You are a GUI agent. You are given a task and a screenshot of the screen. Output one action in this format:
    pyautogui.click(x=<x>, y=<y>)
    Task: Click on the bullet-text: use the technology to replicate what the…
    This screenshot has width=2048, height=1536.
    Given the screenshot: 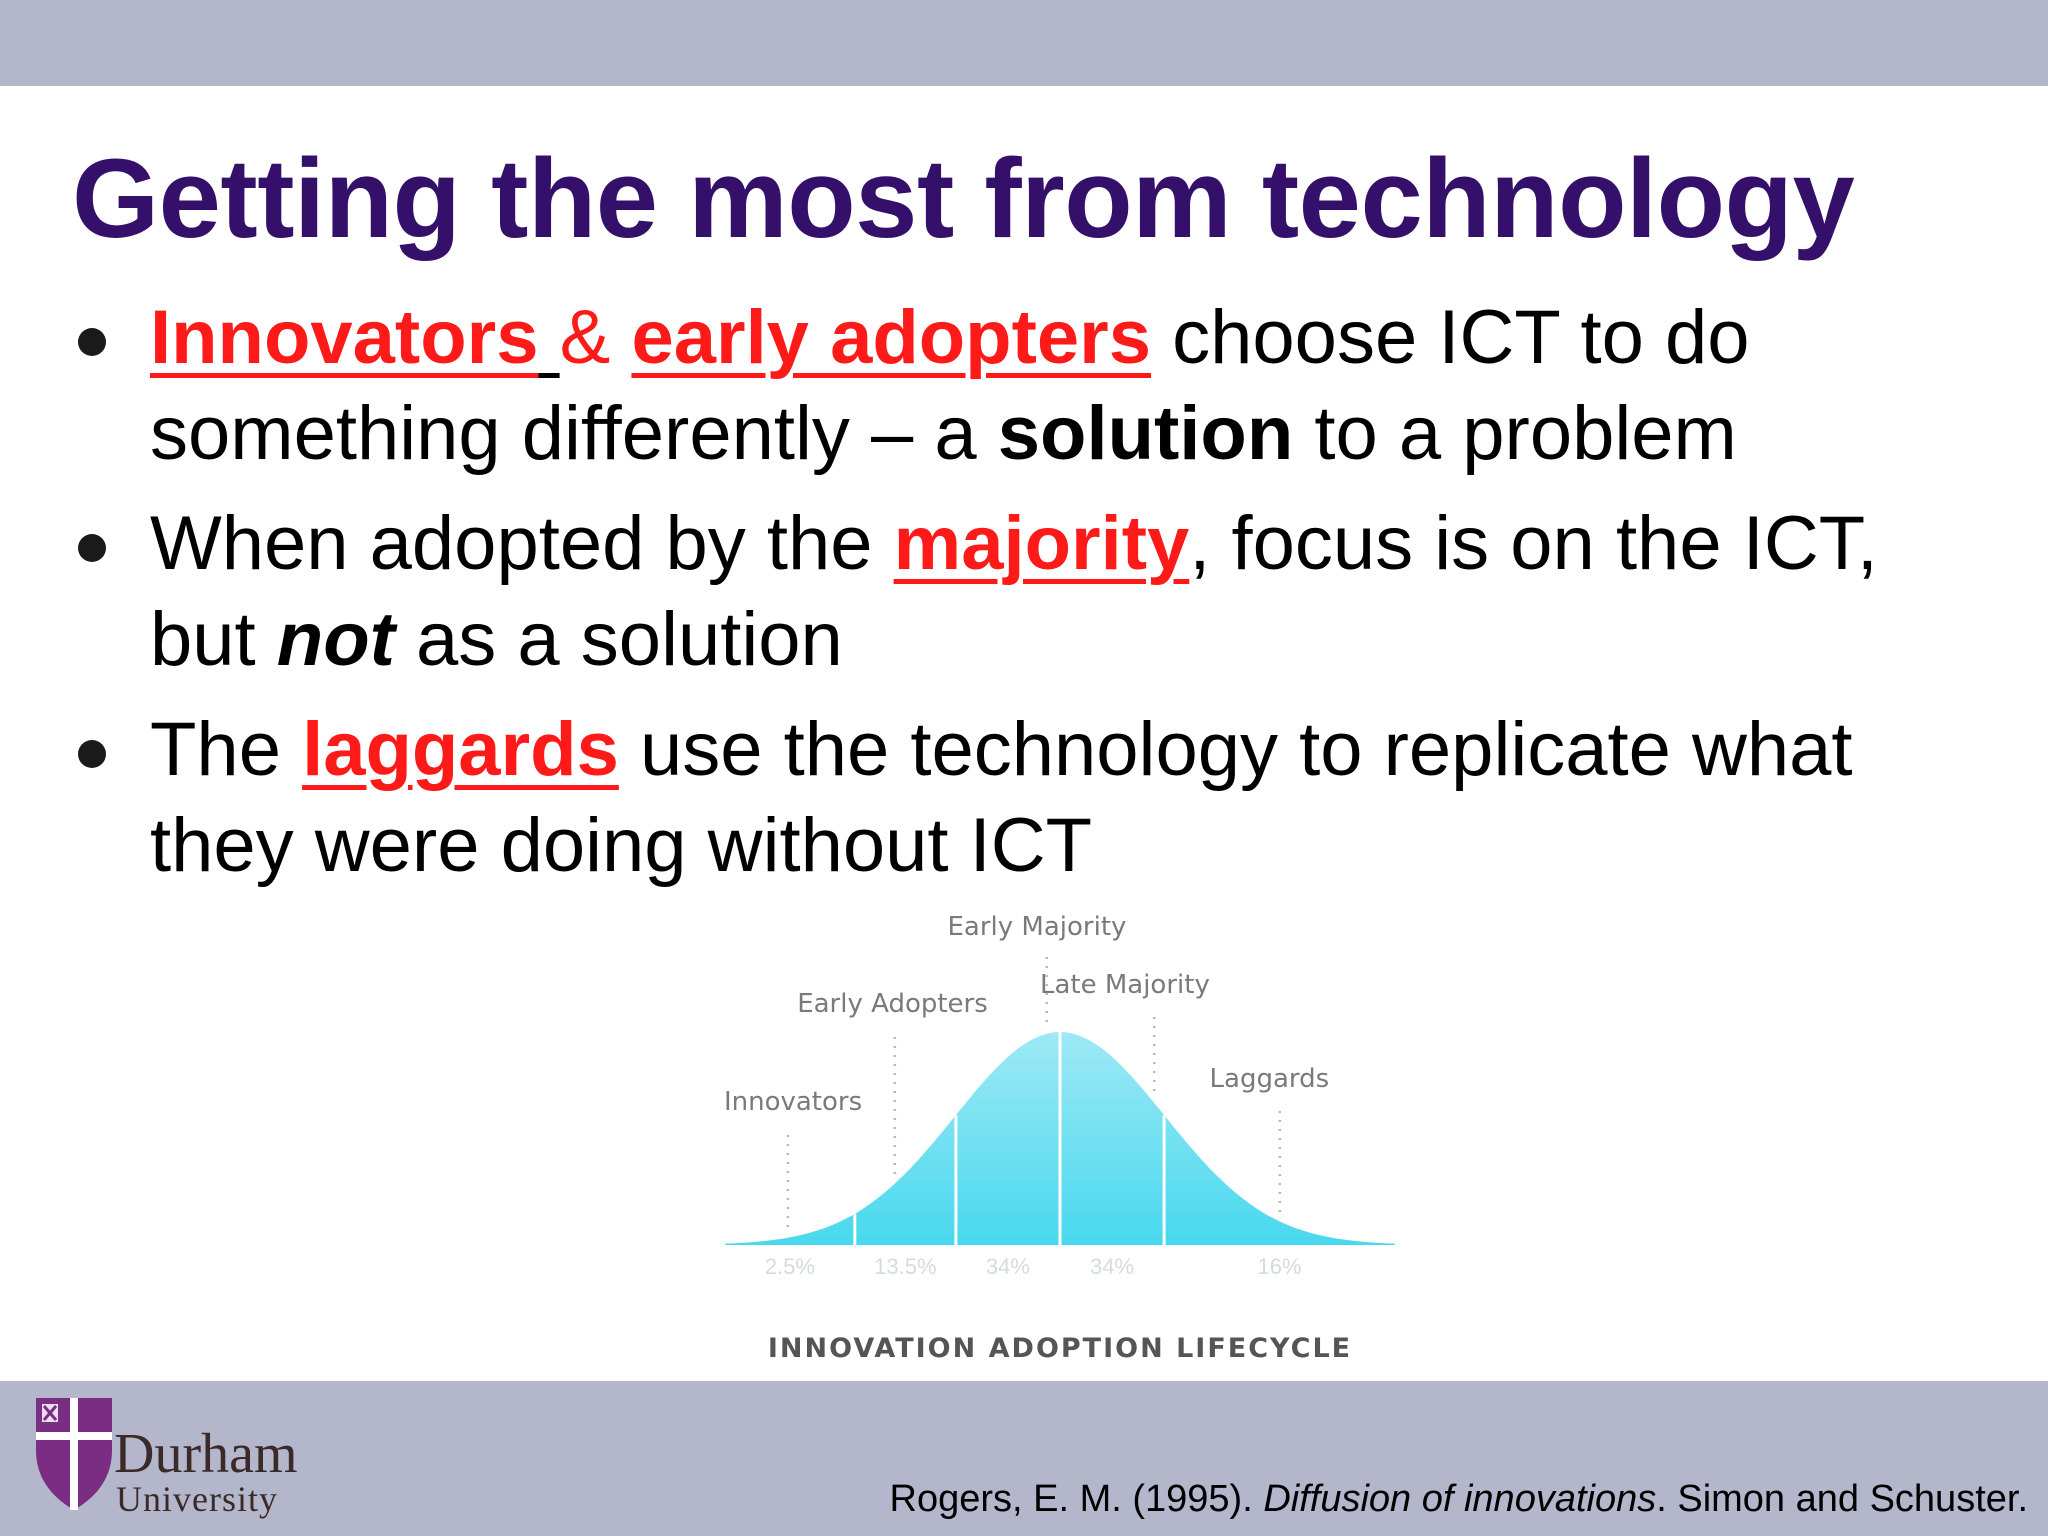 What is the action you would take?
    pyautogui.click(x=1001, y=797)
    